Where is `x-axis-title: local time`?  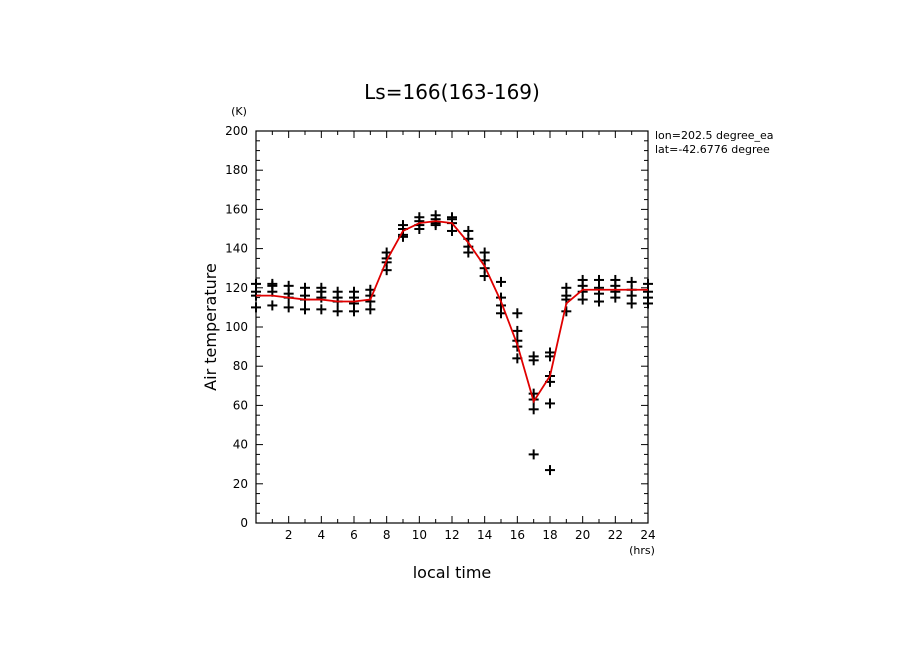
x-axis-title: local time is located at coordinates (452, 572).